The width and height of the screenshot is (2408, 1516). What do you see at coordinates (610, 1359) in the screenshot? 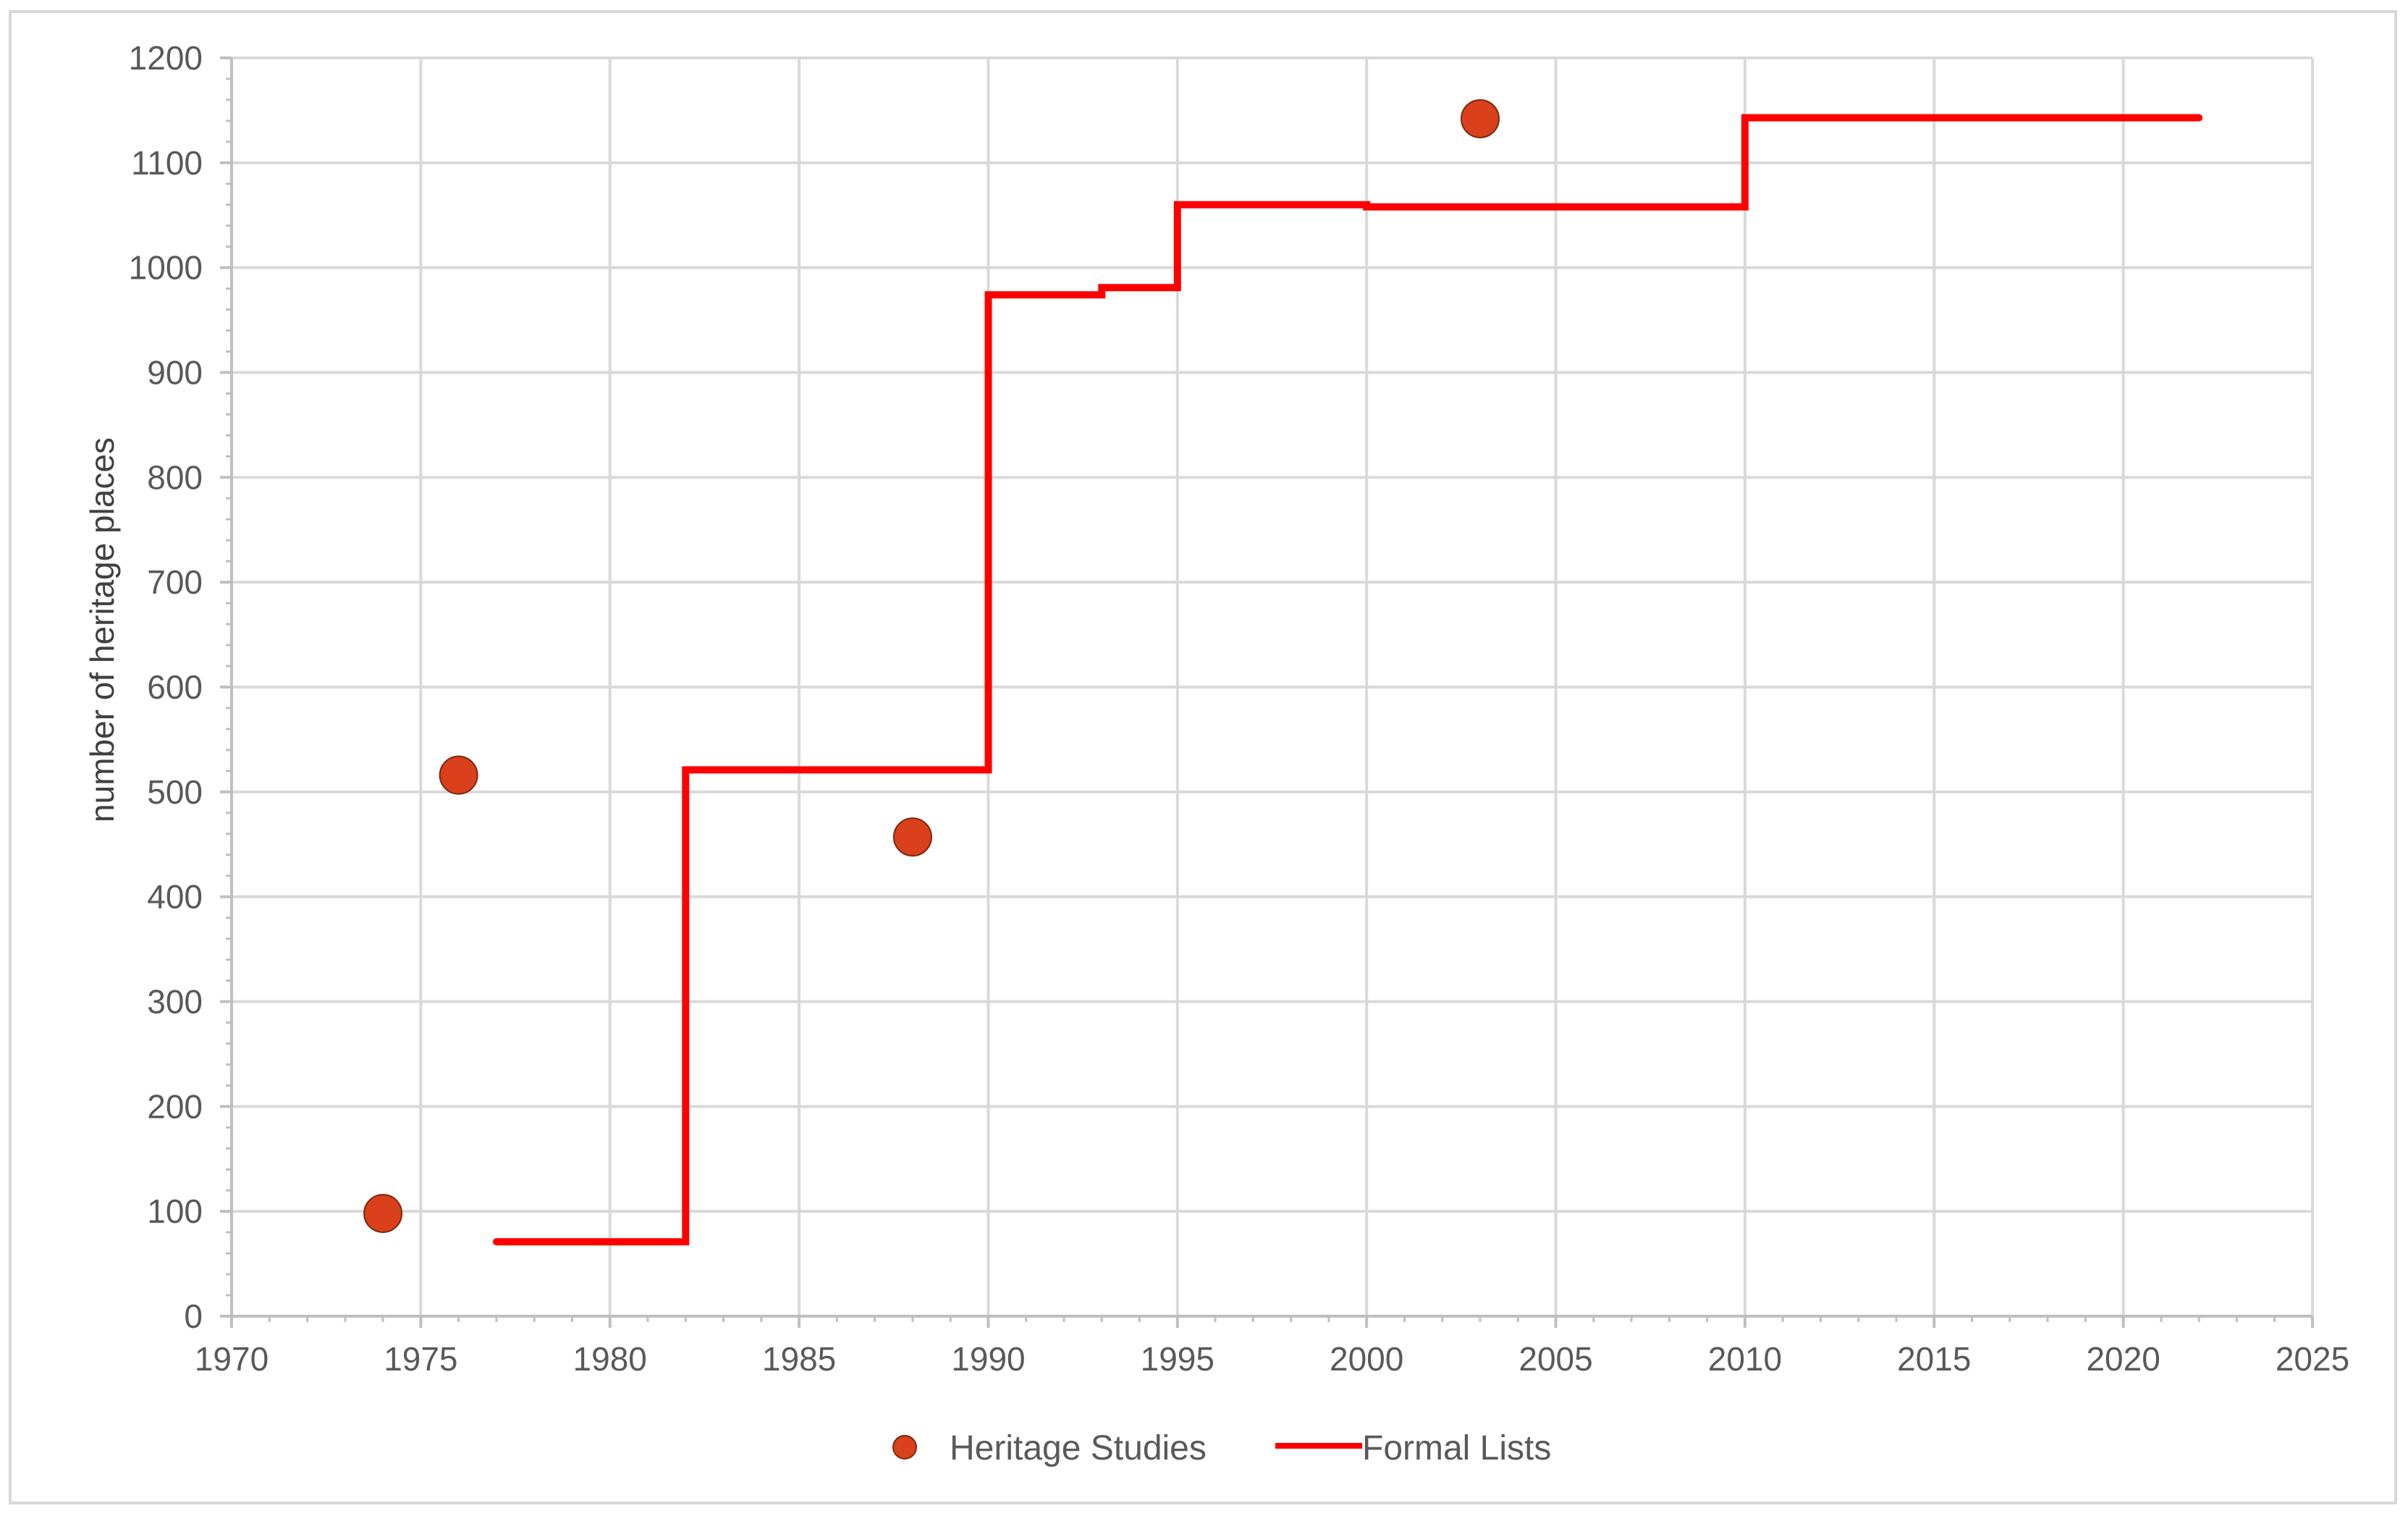
I see `x-tick-label: 1980` at bounding box center [610, 1359].